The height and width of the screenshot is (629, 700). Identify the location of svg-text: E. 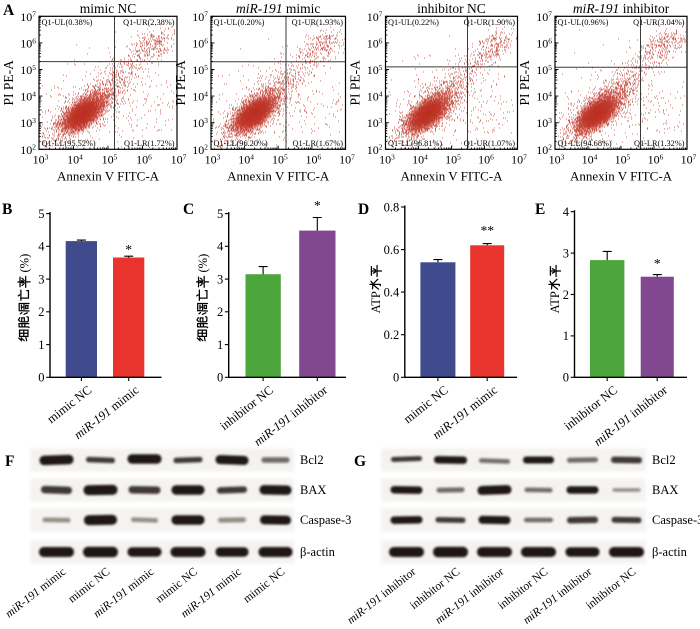
(540, 209).